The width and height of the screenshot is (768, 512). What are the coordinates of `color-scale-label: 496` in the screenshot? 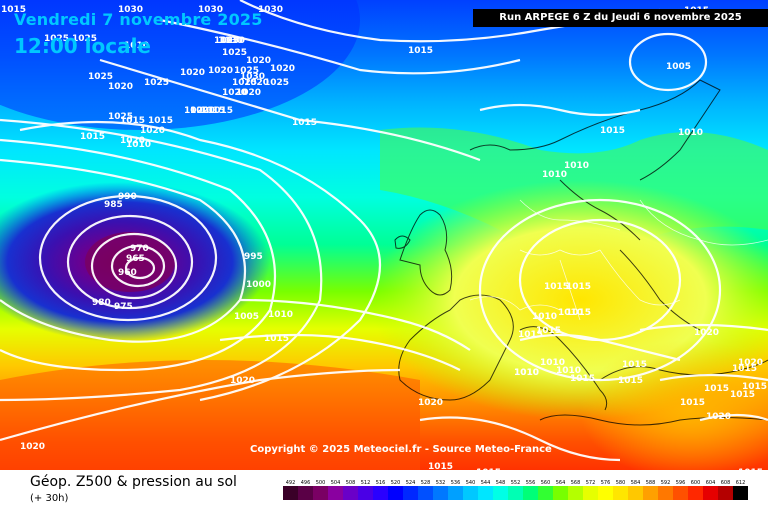 It's located at (306, 483).